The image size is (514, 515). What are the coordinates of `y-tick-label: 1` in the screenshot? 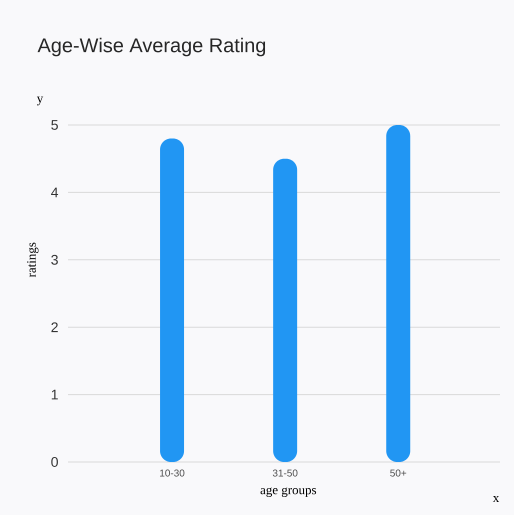 It's located at (55, 395).